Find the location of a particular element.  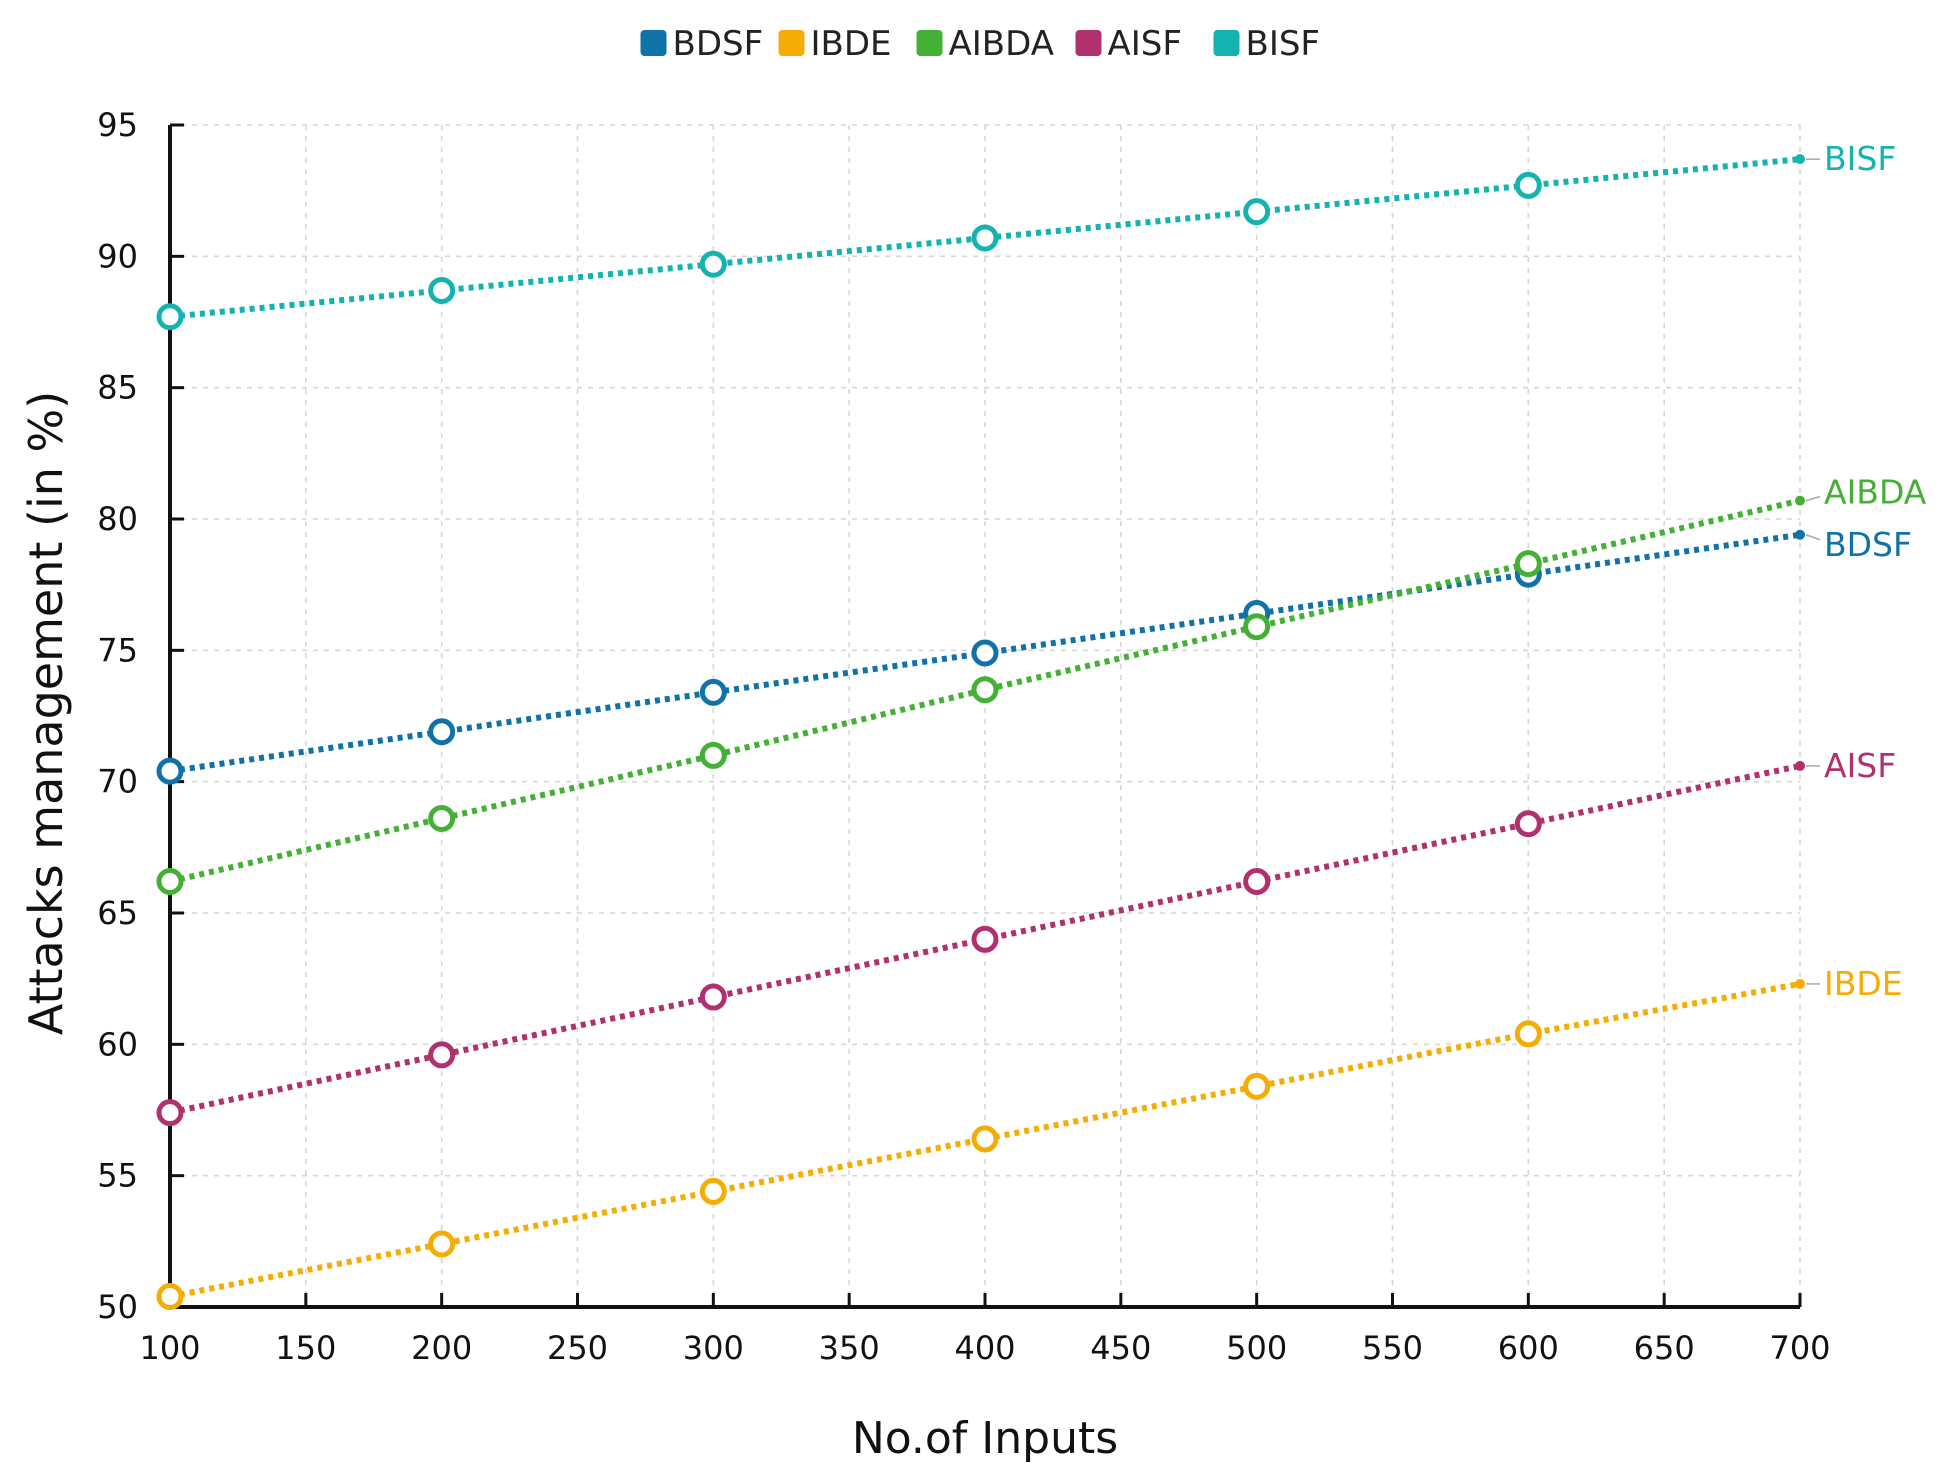

series-end-label: BISF is located at coordinates (1860, 158).